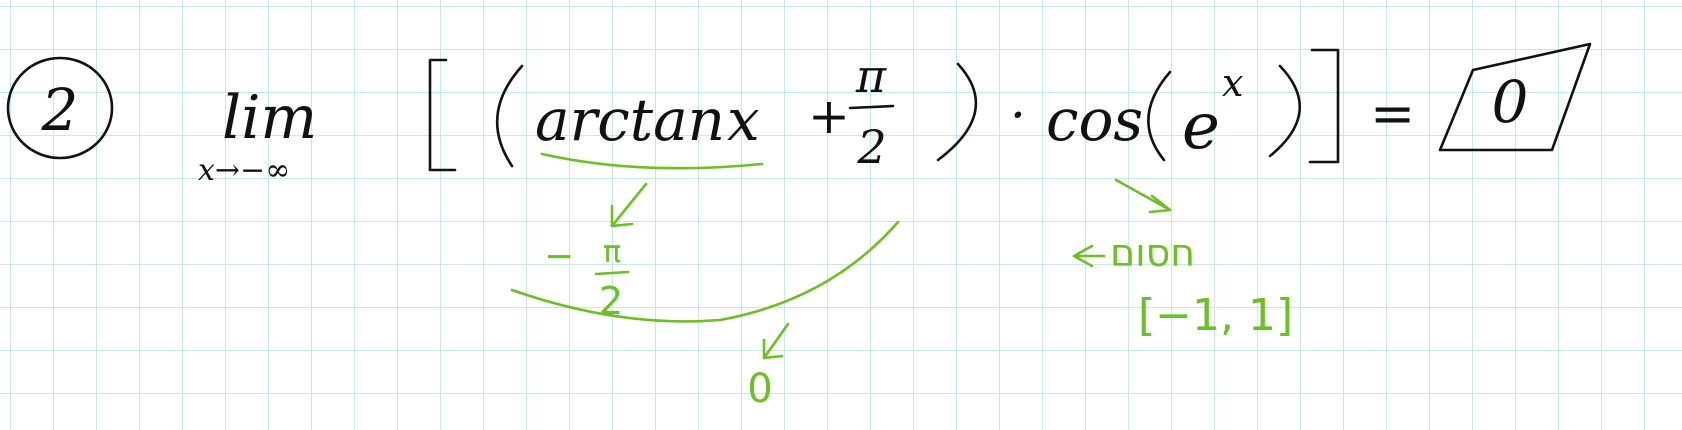 This screenshot has width=1682, height=430. I want to click on denominator-2: 2, so click(871, 147).